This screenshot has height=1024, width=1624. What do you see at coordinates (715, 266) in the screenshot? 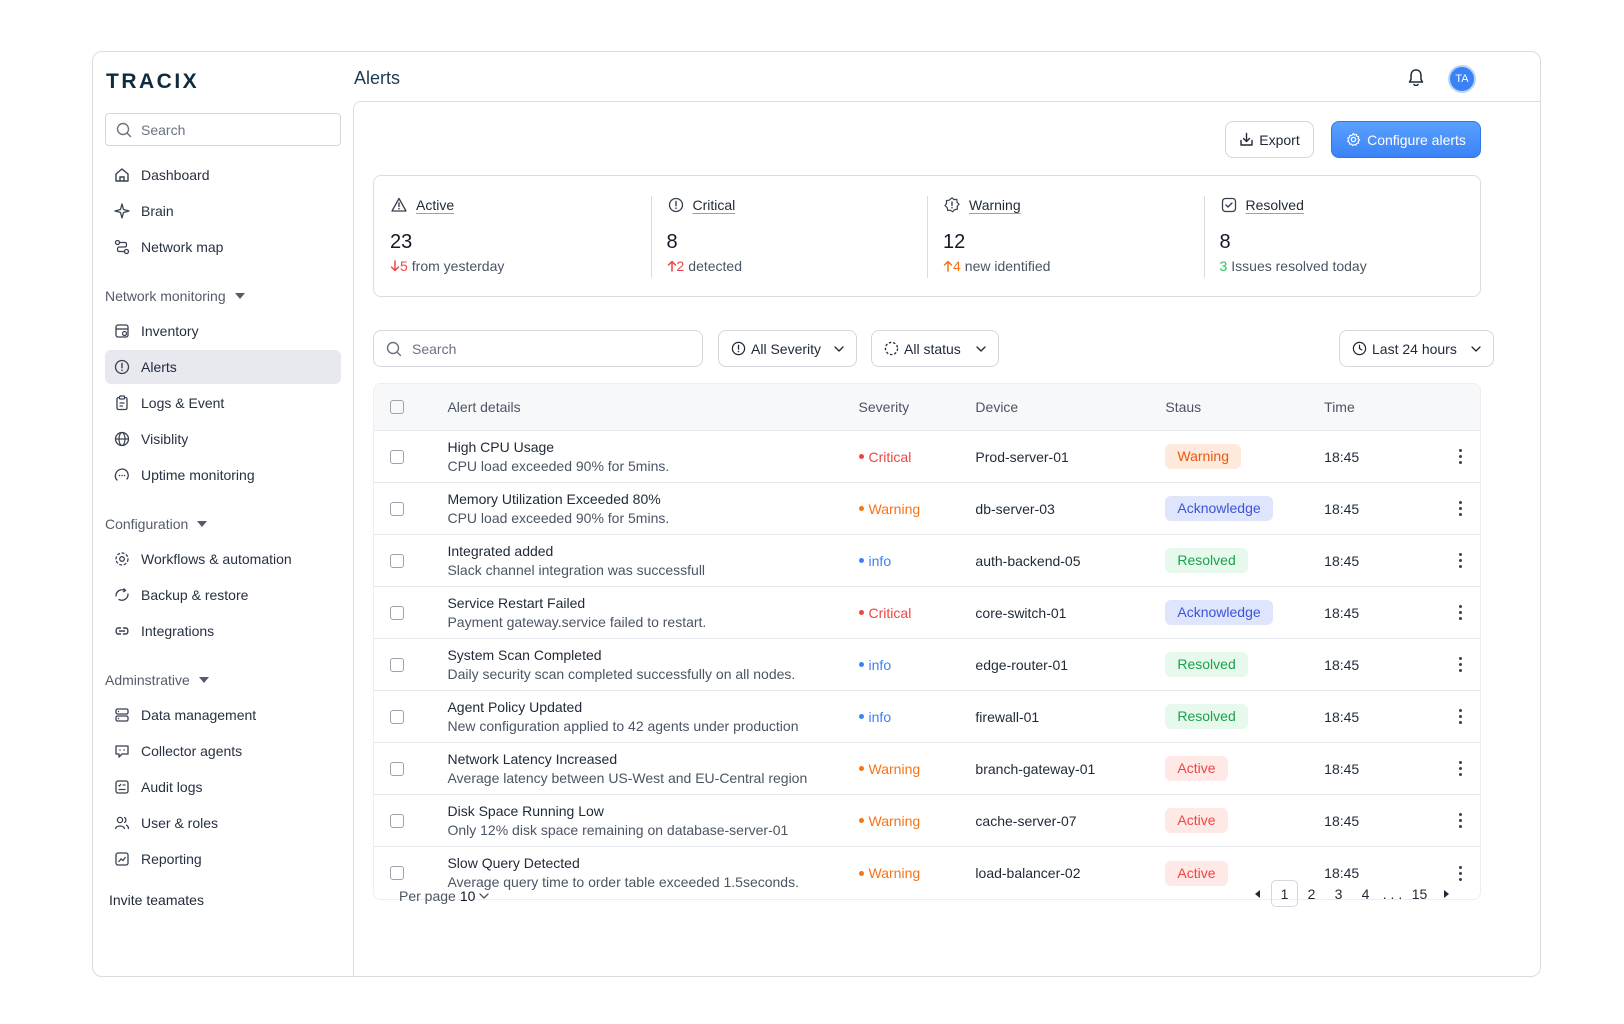
I see `stat-delta-text: detected` at bounding box center [715, 266].